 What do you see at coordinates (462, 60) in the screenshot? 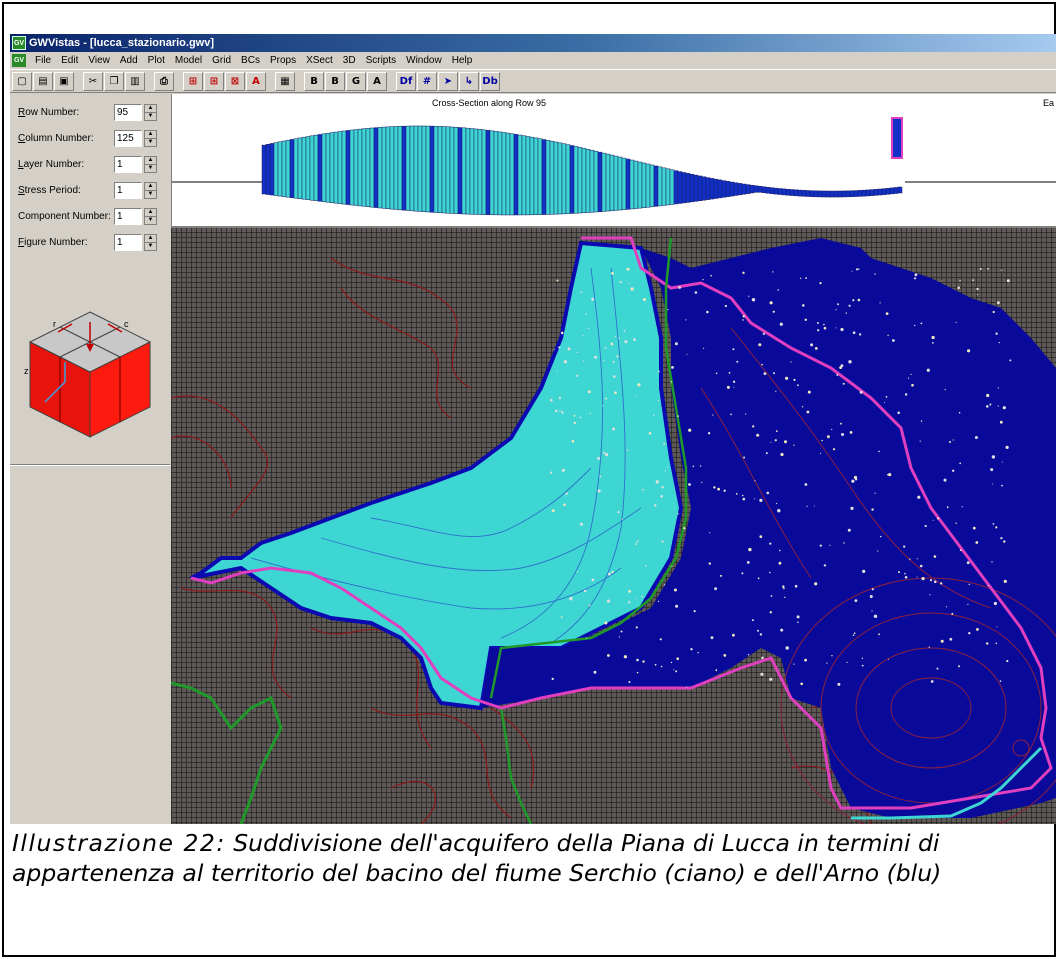
I see `menu-help: Help` at bounding box center [462, 60].